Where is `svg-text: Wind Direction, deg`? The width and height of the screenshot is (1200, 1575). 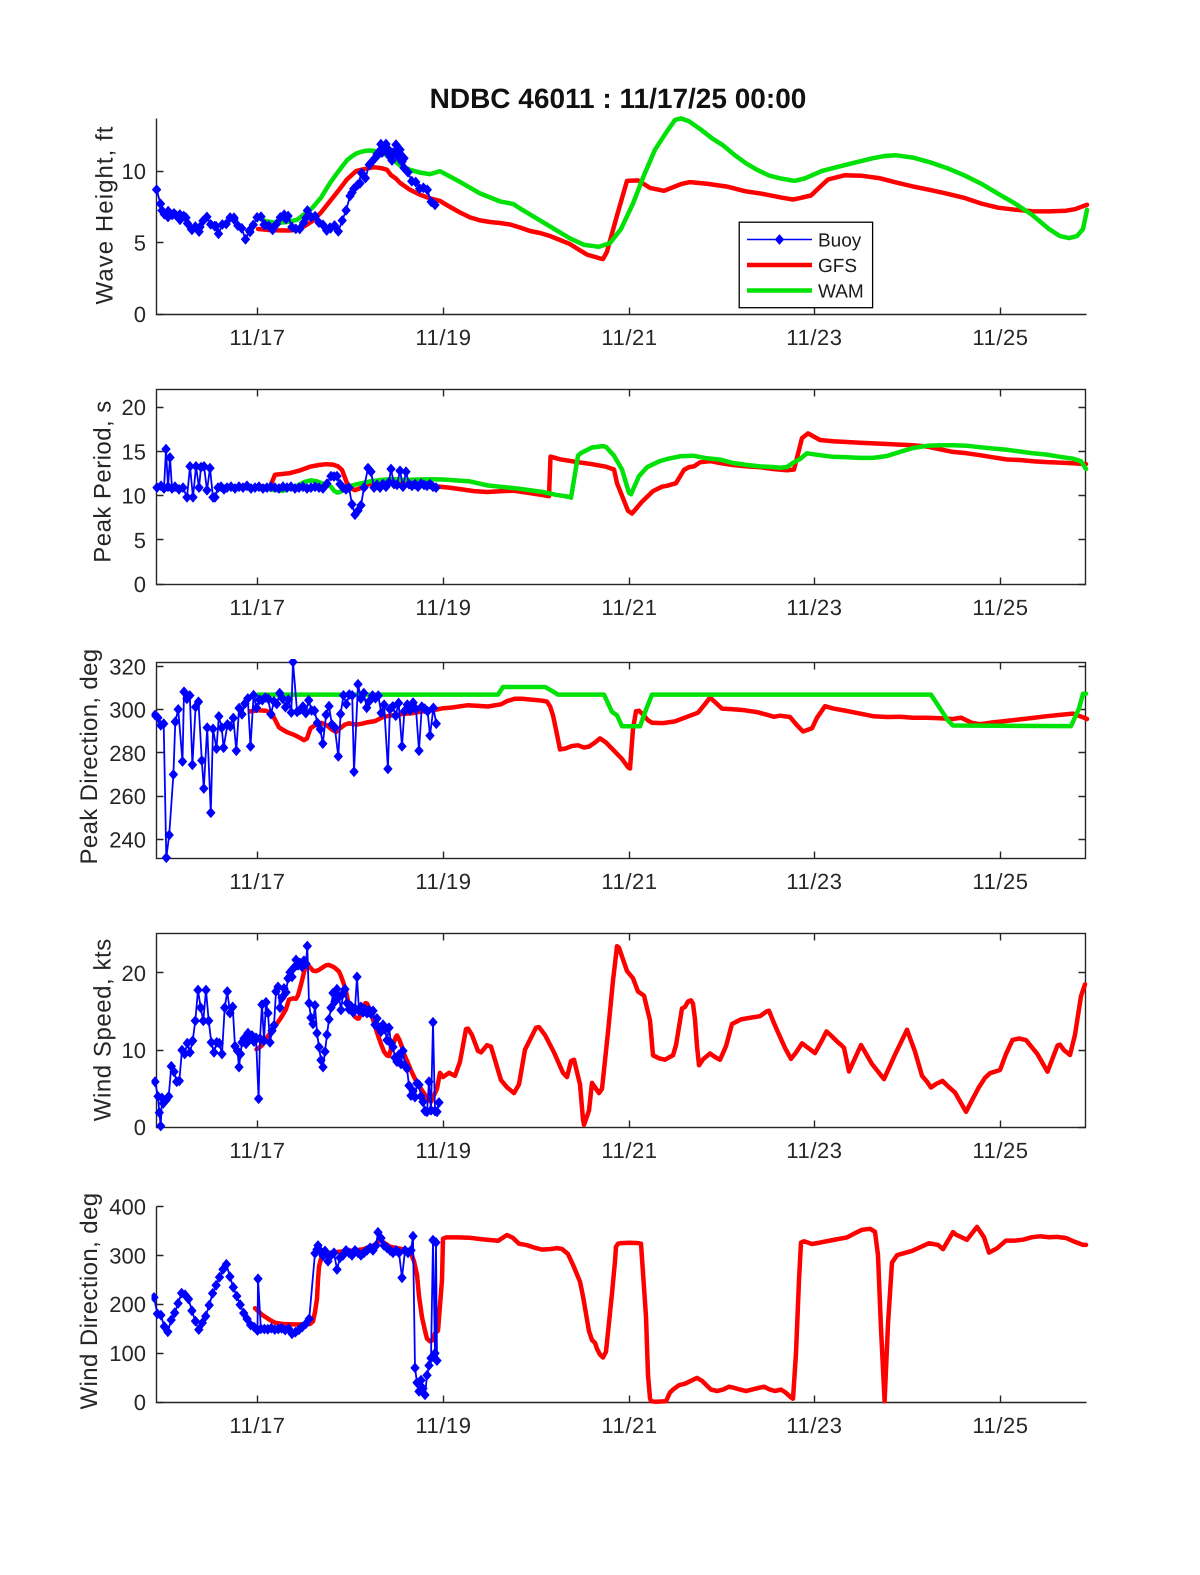 svg-text: Wind Direction, deg is located at coordinates (89, 1300).